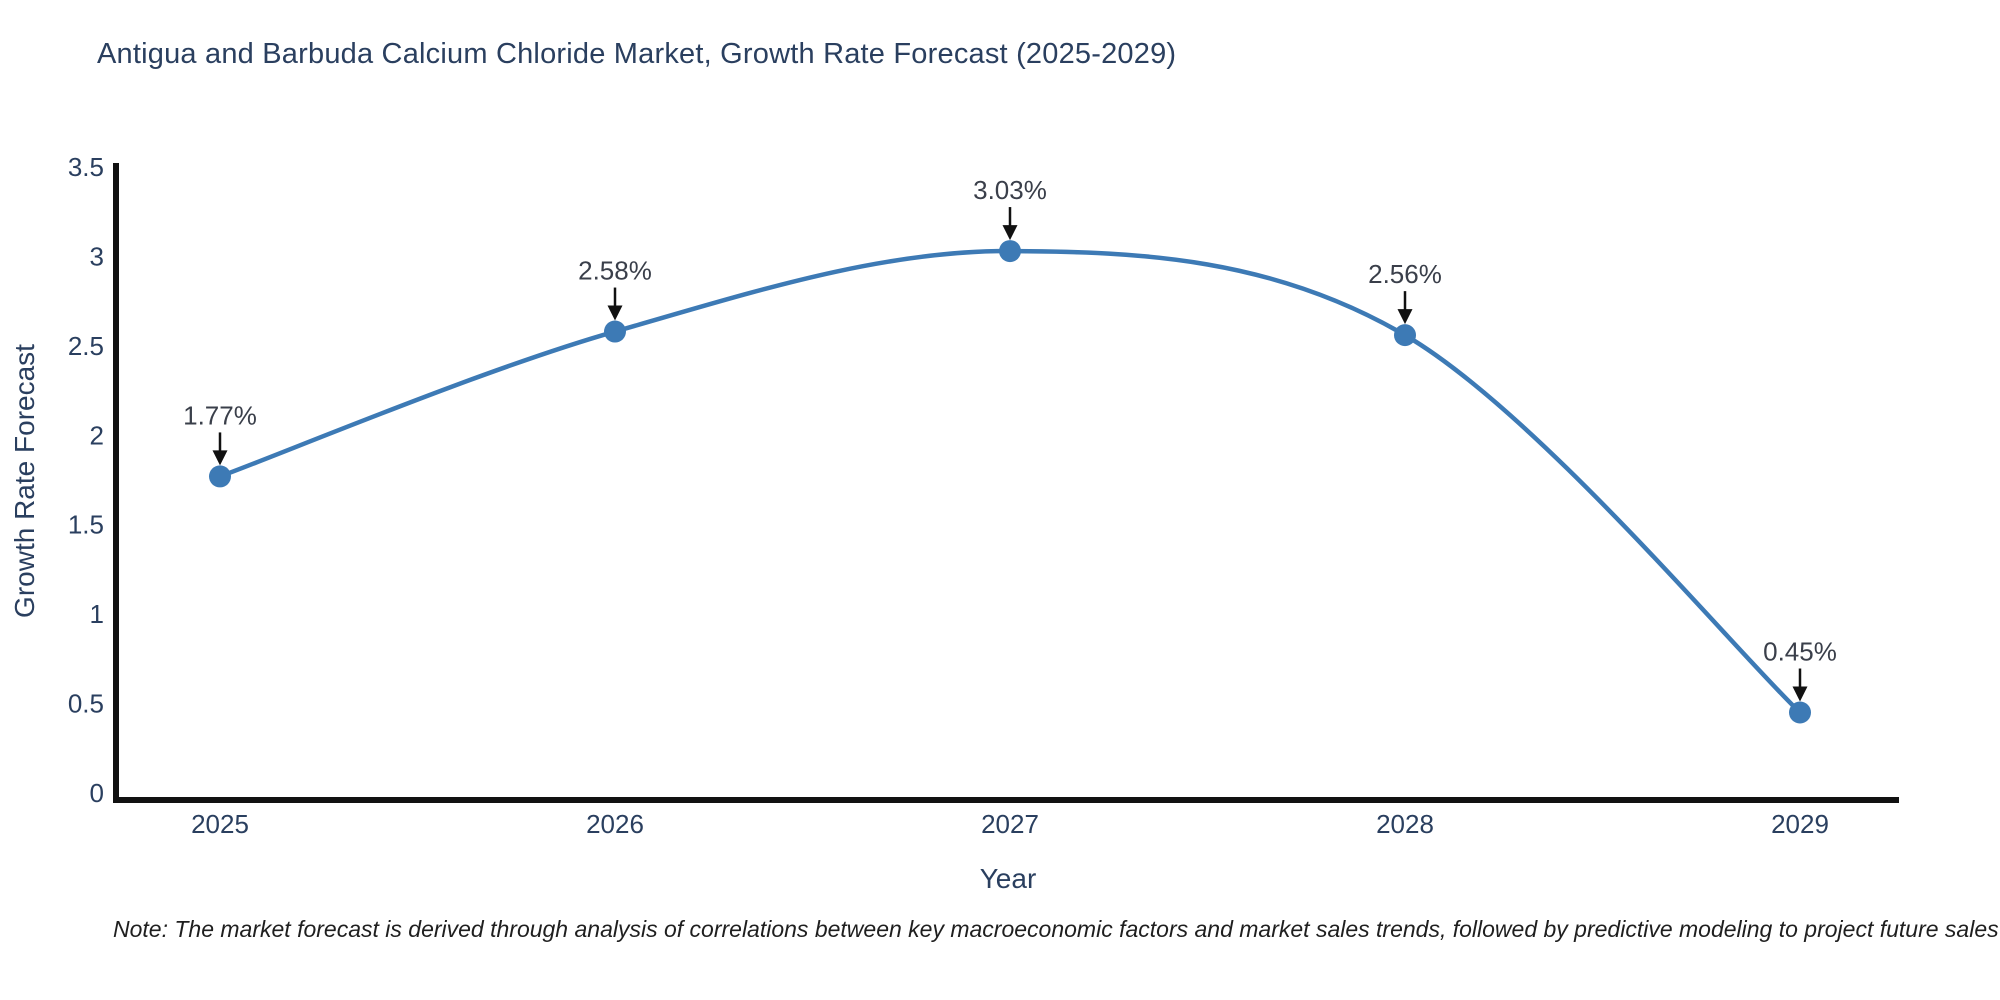 The height and width of the screenshot is (1000, 2000). I want to click on x-axis-tick-labels: 2025 2026 2027 2028 2029, so click(1010, 824).